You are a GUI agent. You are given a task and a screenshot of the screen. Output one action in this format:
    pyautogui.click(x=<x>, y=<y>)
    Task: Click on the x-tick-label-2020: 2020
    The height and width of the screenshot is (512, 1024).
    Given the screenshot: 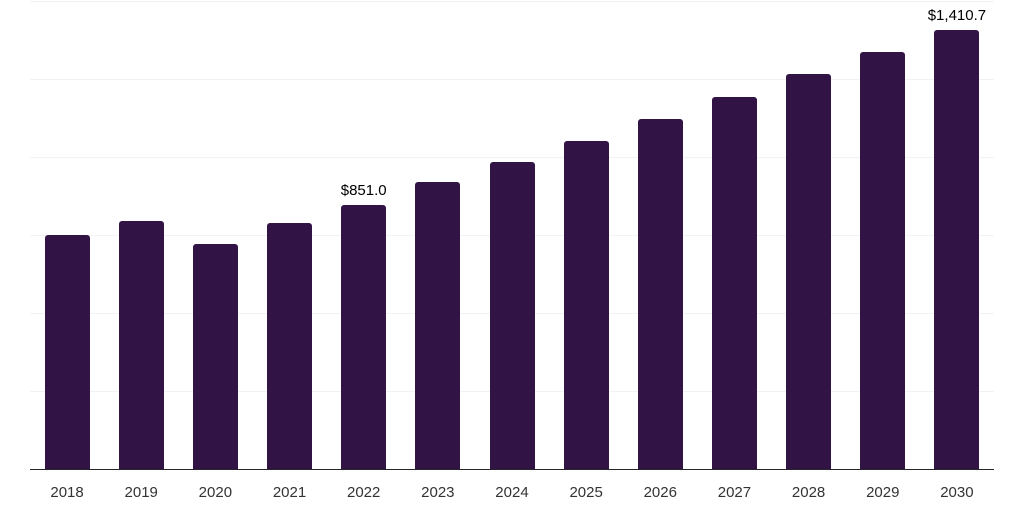 What is the action you would take?
    pyautogui.click(x=215, y=492)
    